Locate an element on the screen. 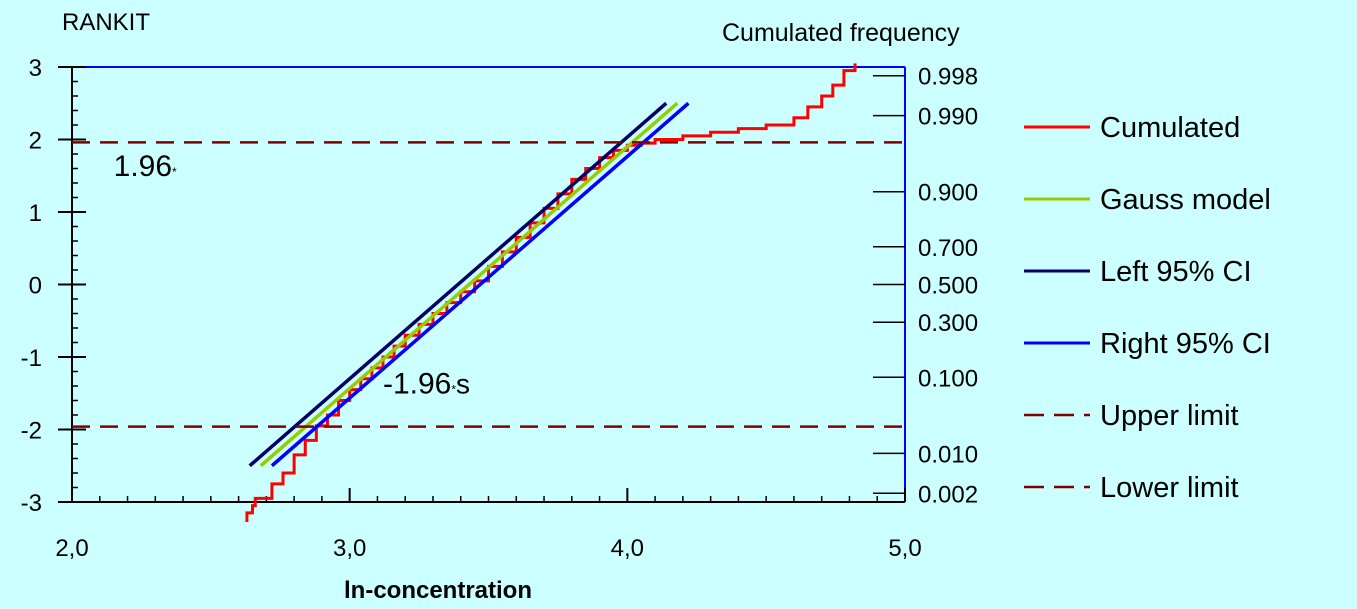  y-tick-label: 0 is located at coordinates (35, 286).